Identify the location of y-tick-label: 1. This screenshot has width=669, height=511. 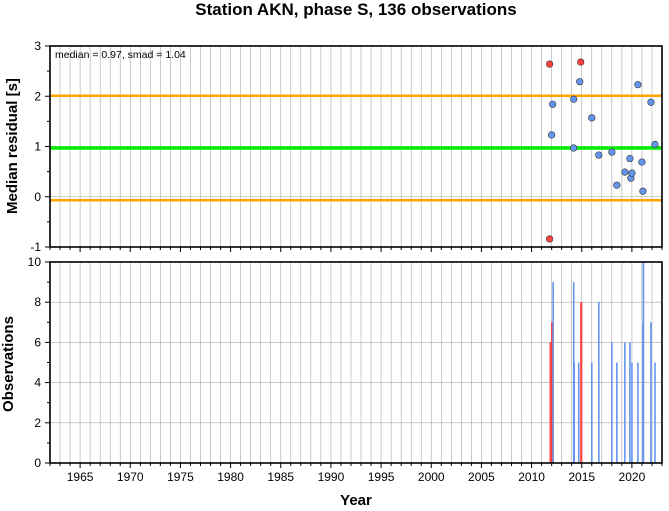
(37, 147).